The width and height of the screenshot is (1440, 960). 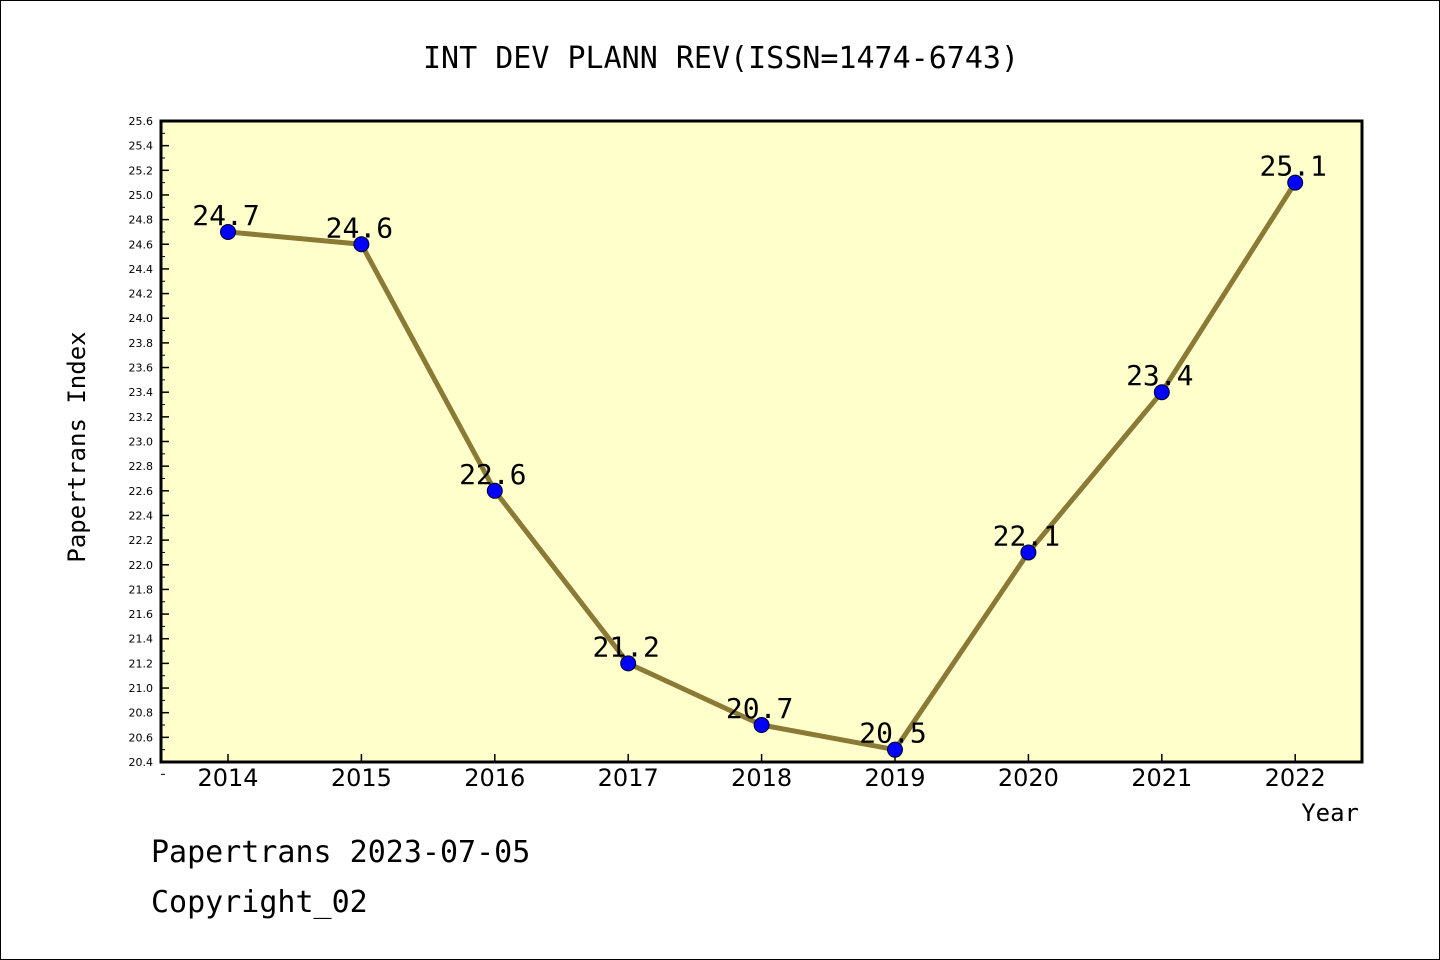 What do you see at coordinates (761, 778) in the screenshot?
I see `x-tick-label: 2018` at bounding box center [761, 778].